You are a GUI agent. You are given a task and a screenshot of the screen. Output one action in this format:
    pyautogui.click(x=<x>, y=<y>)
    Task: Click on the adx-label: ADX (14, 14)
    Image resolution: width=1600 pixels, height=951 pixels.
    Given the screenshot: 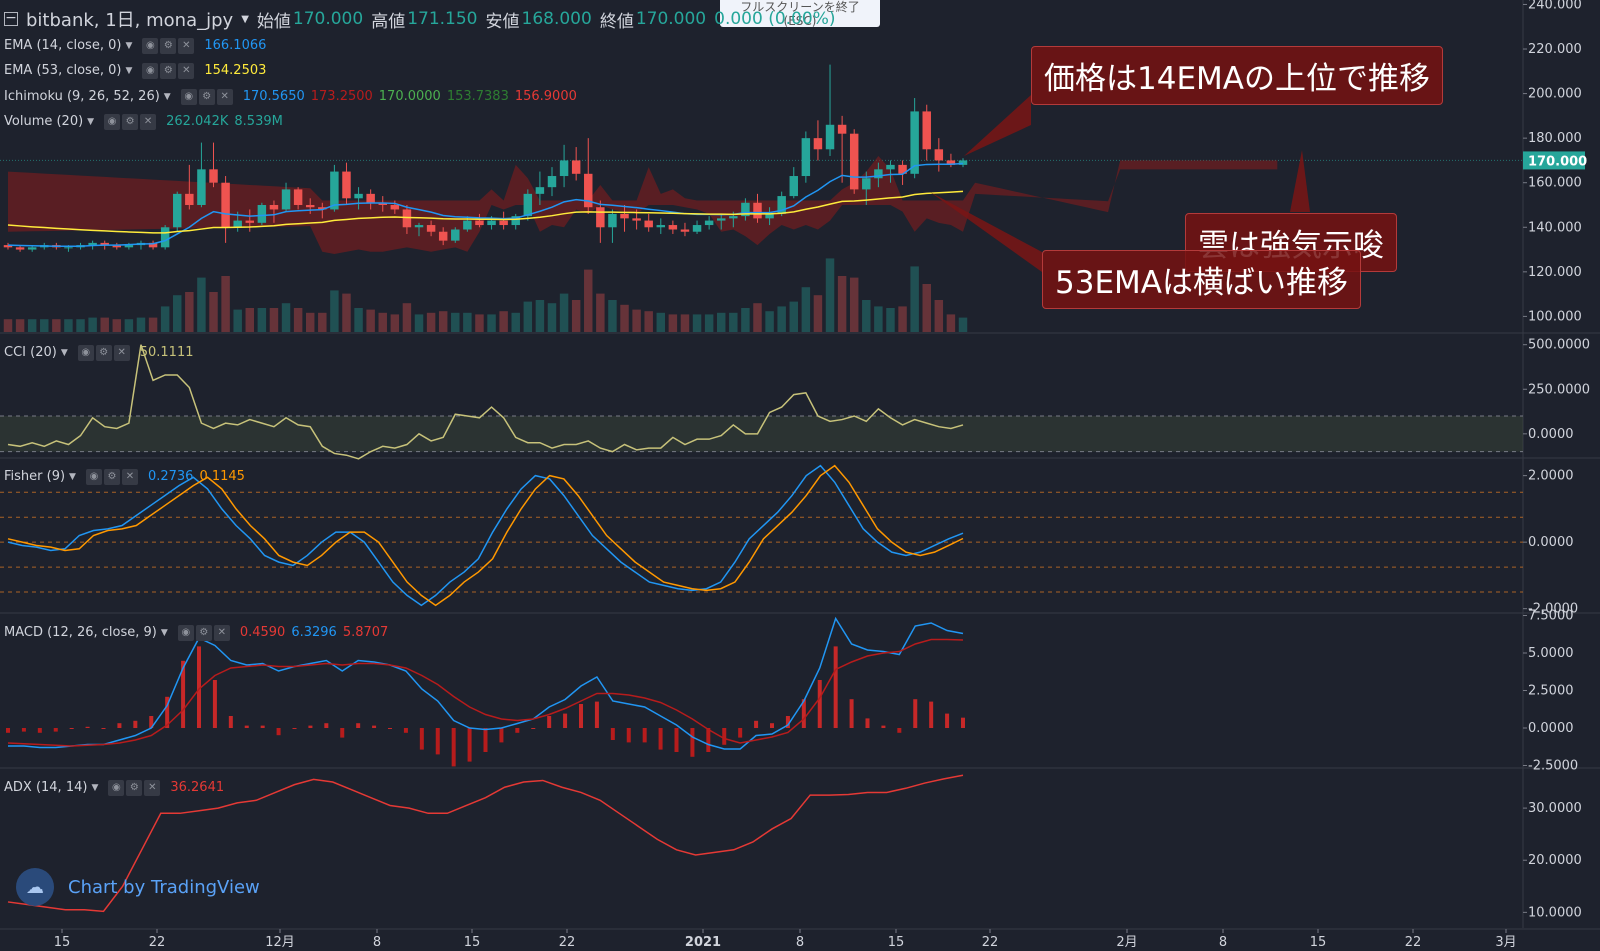 What is the action you would take?
    pyautogui.click(x=46, y=787)
    